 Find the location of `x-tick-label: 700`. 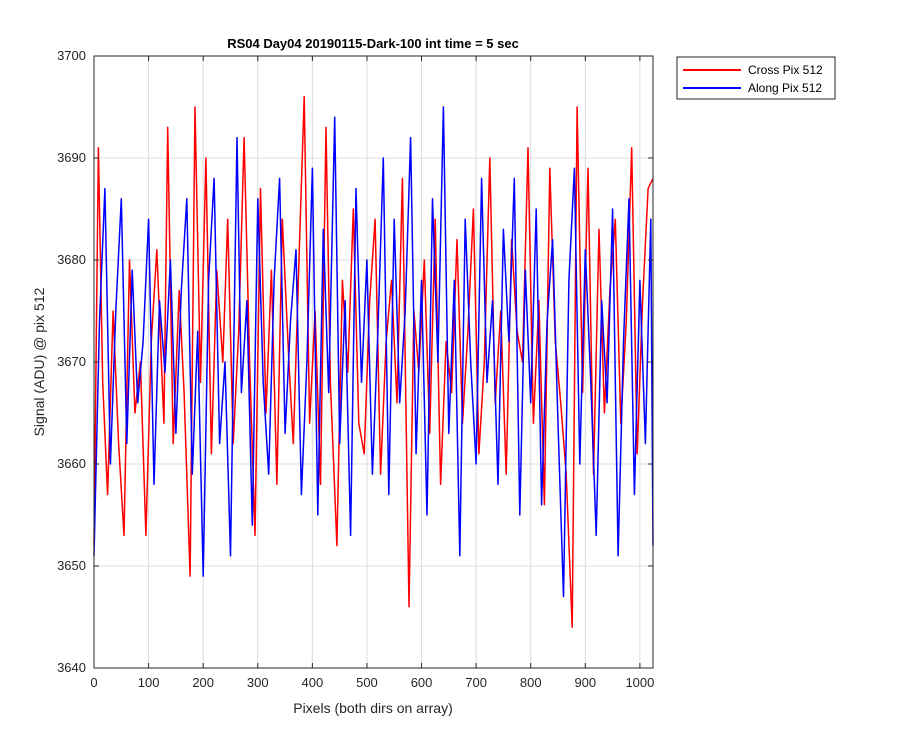

x-tick-label: 700 is located at coordinates (476, 682).